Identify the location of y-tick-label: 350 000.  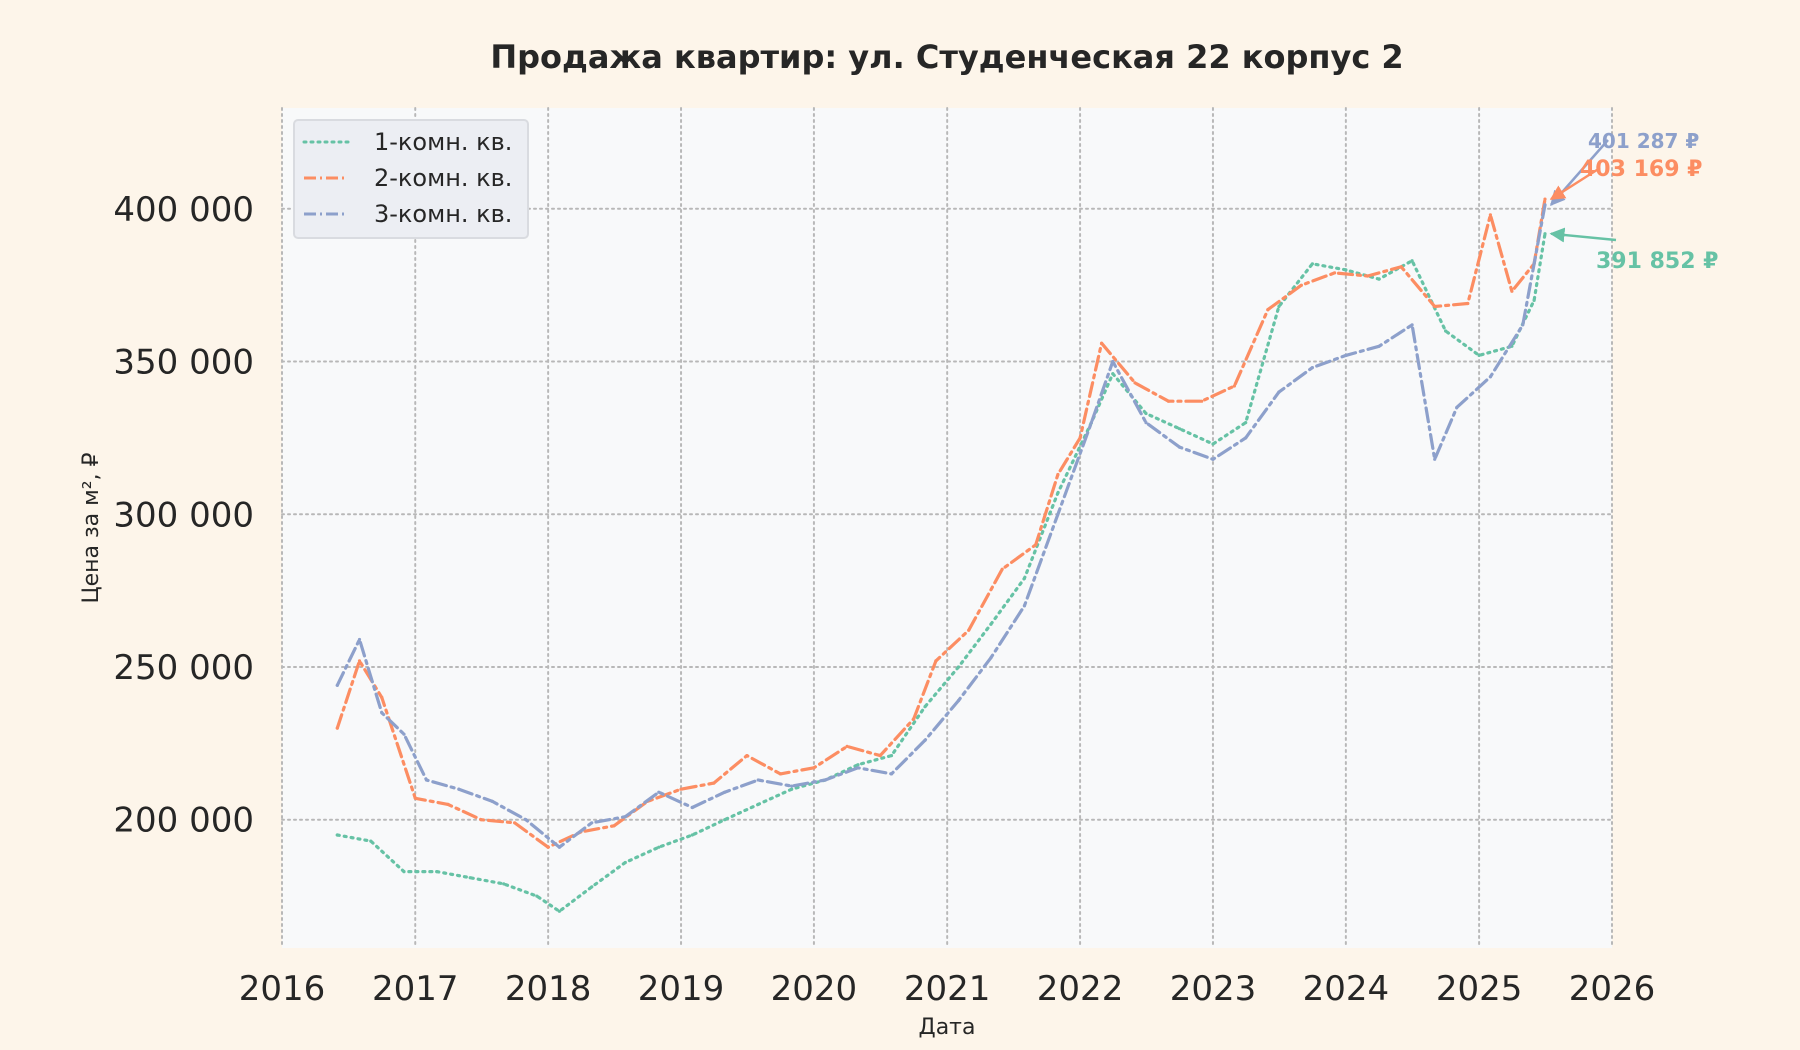
(183, 363).